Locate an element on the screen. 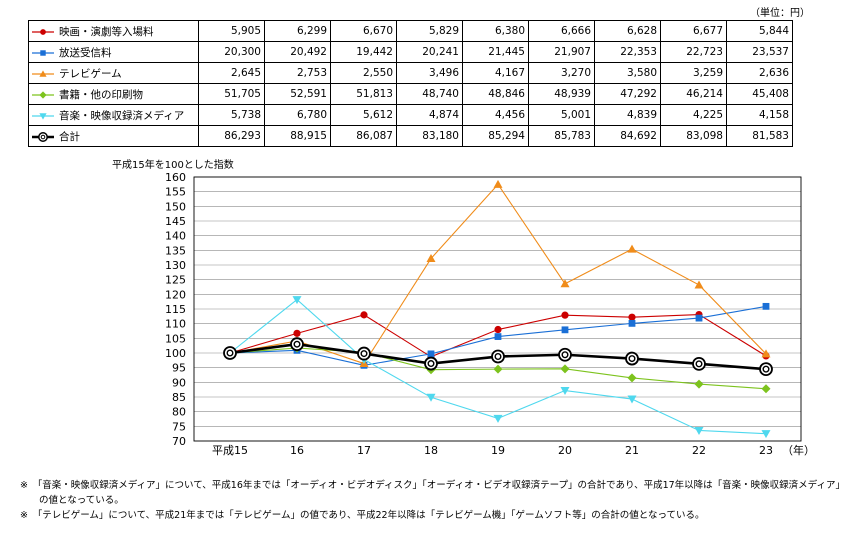 The width and height of the screenshot is (847, 538). table-cell: 83,098 is located at coordinates (693, 136).